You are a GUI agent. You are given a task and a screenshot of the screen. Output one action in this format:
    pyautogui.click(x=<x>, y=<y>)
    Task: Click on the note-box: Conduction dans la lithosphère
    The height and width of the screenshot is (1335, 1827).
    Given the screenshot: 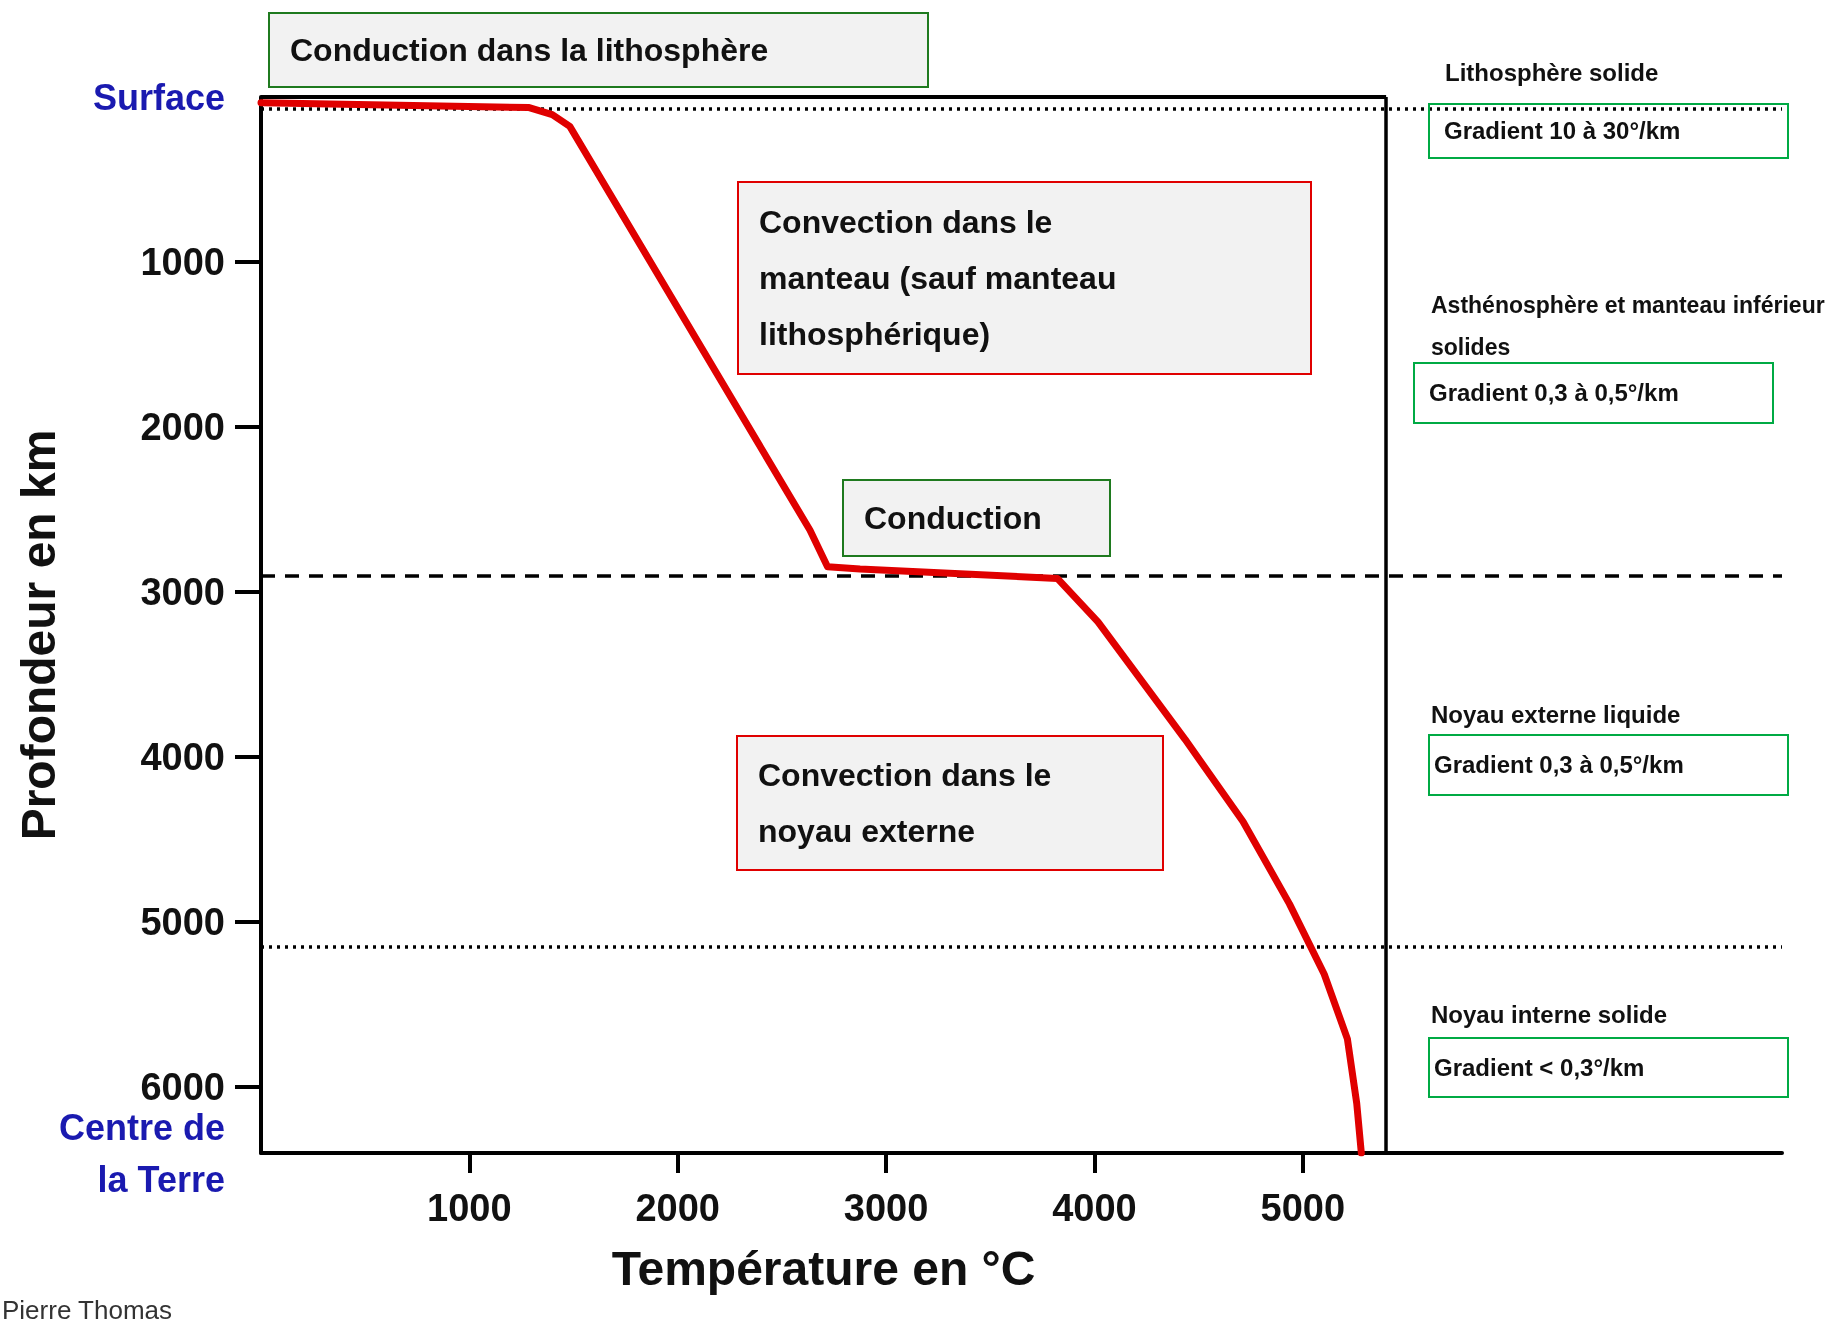 What is the action you would take?
    pyautogui.click(x=598, y=50)
    